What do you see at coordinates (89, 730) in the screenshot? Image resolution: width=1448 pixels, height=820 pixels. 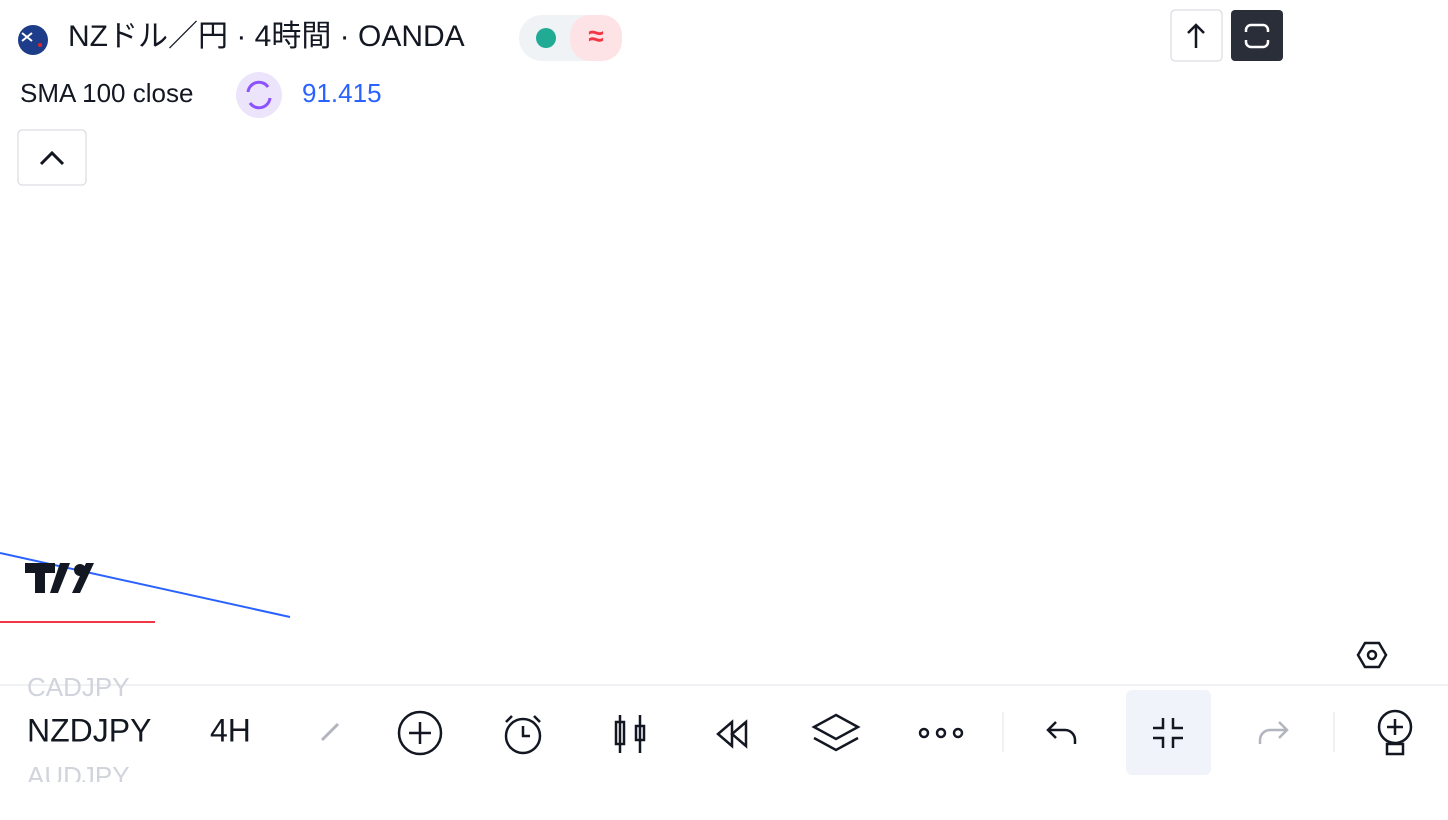 I see `symbol: NZDJPY` at bounding box center [89, 730].